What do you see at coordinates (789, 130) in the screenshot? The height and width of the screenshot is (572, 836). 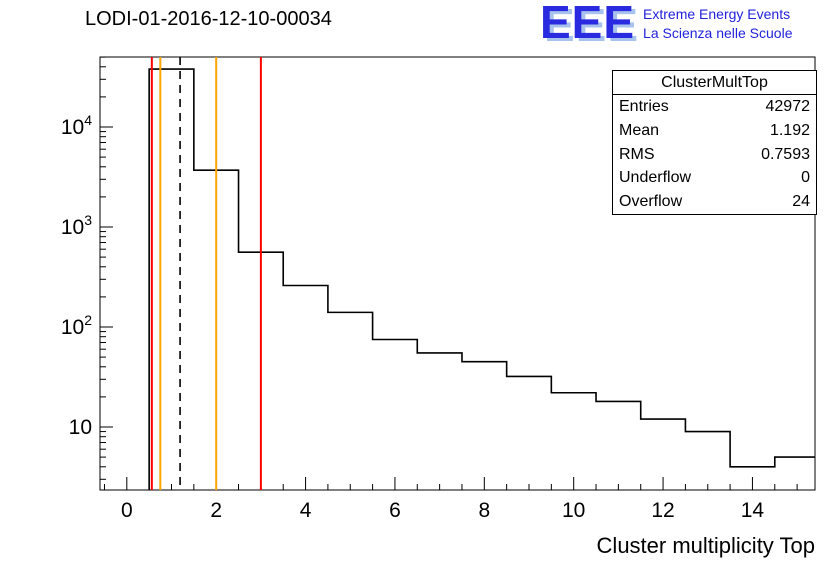 I see `stat-value: 1.192` at bounding box center [789, 130].